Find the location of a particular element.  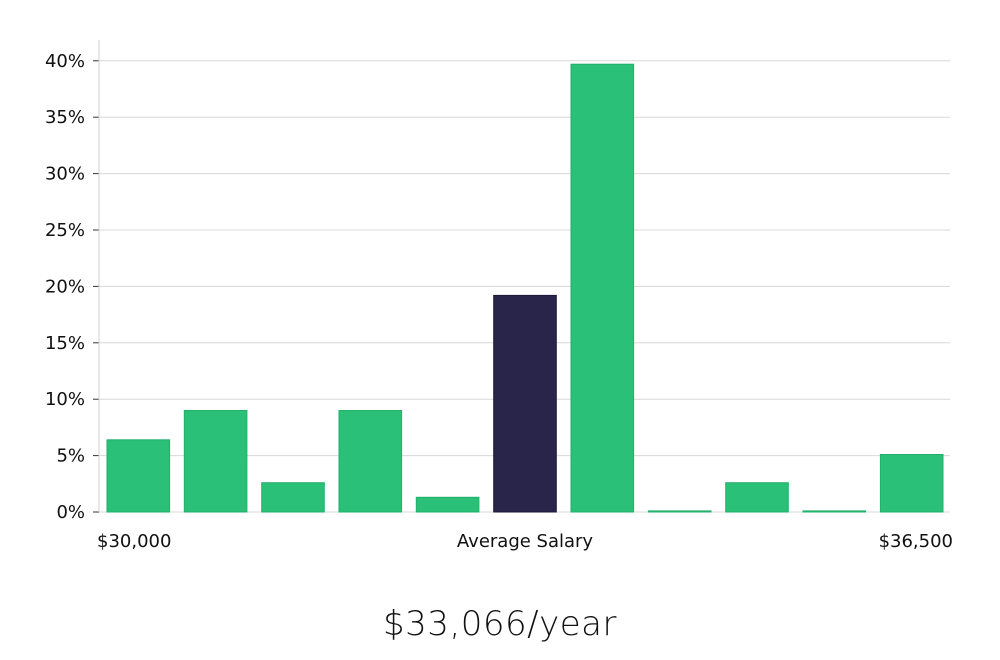

y-tick-label: 15% is located at coordinates (65, 343).